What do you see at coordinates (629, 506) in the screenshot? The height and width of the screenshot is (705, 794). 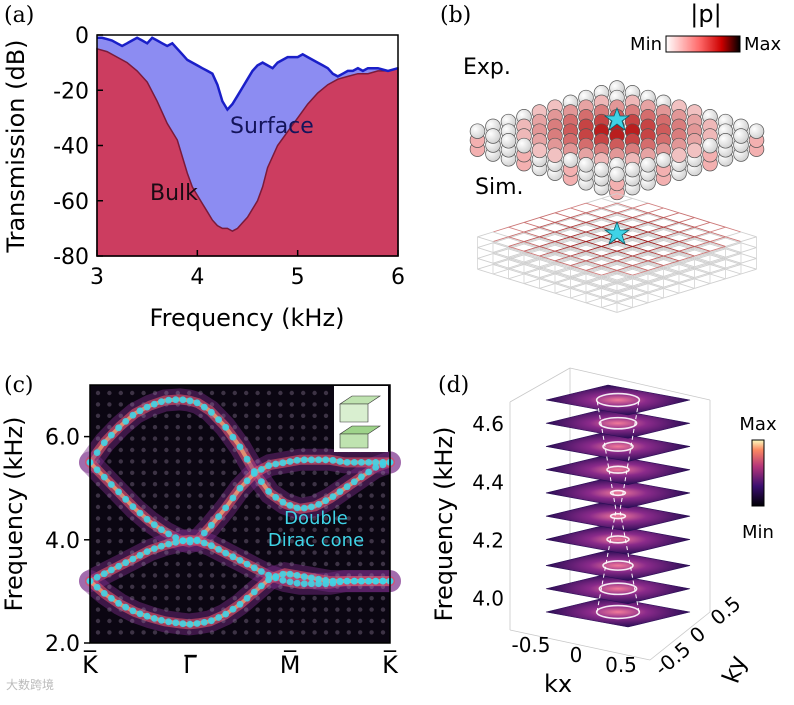 I see `cone-guide-right` at bounding box center [629, 506].